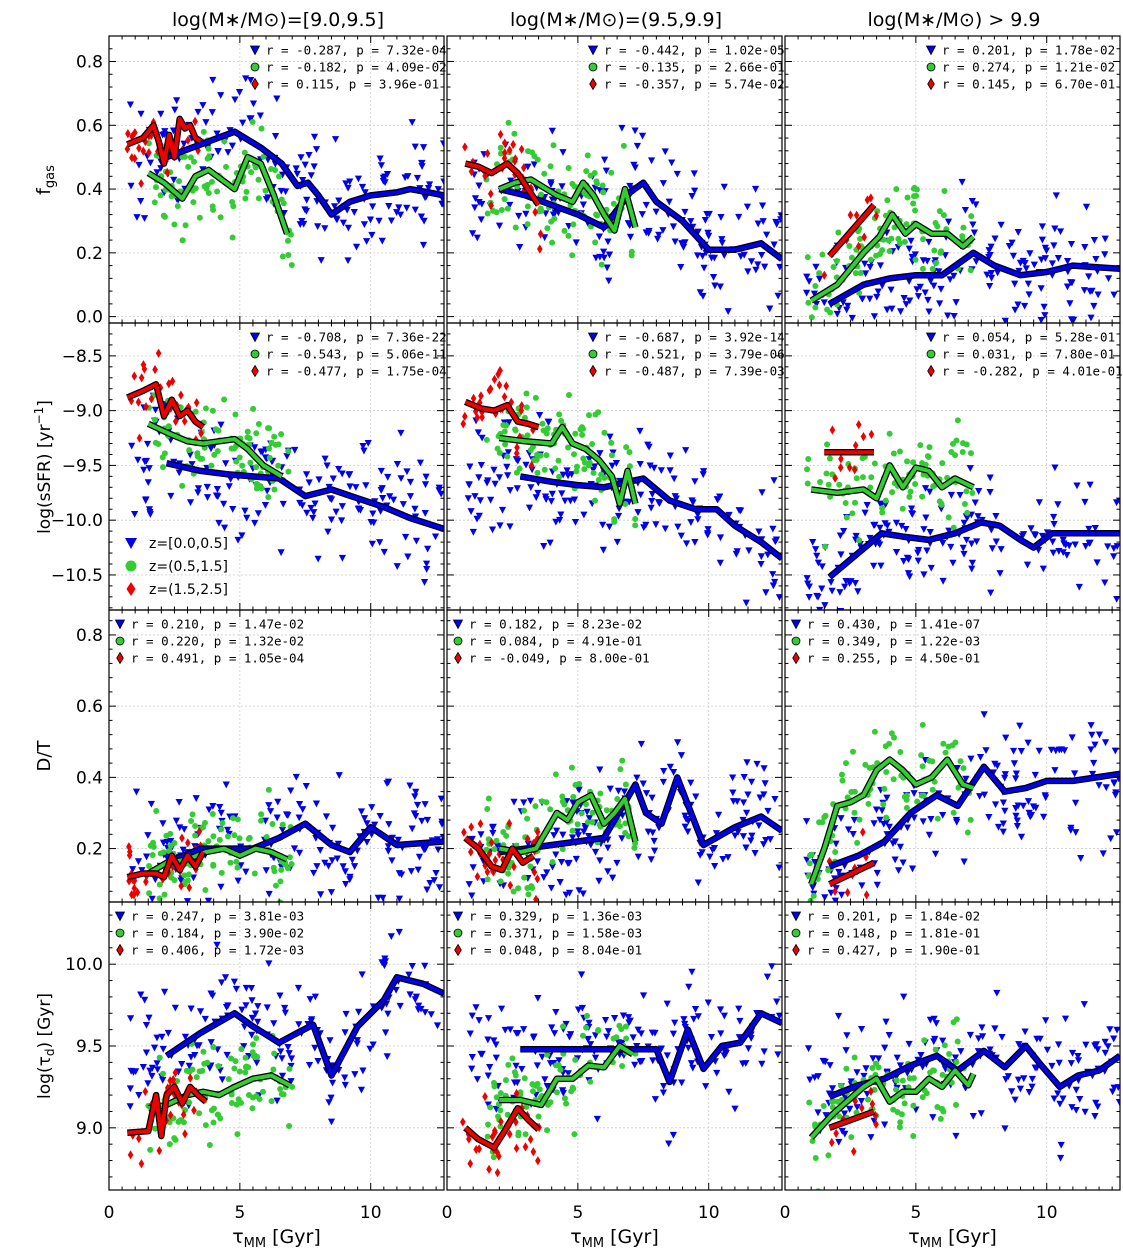 The image size is (1123, 1254). Describe the element at coordinates (651, 1047) in the screenshot. I see `median-line-low-z` at that location.